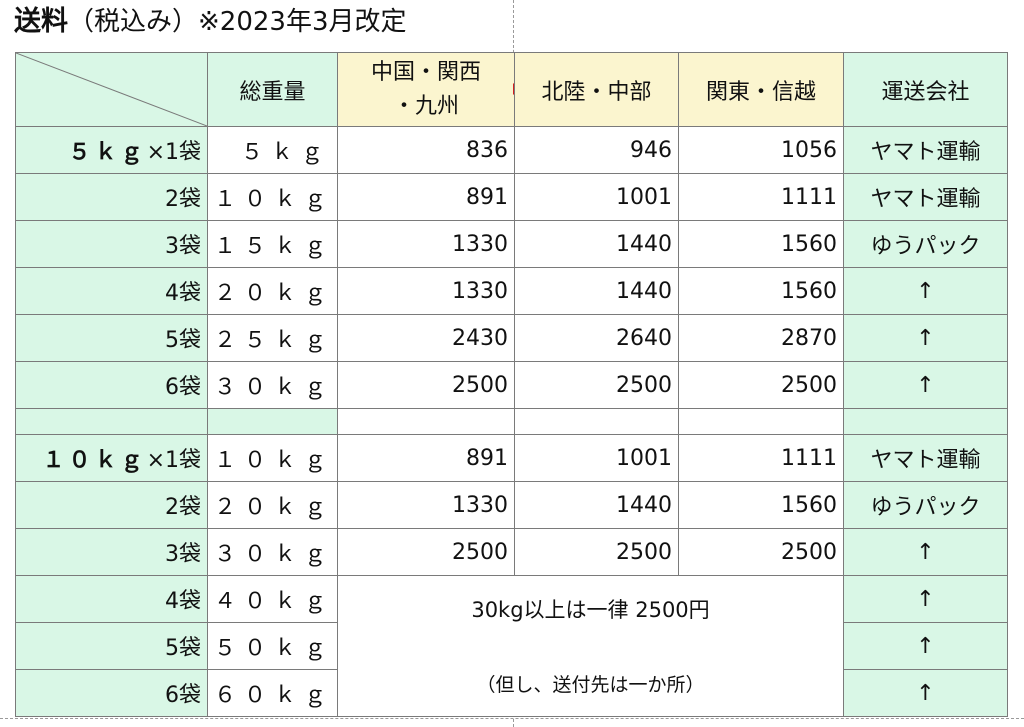  I want to click on bag-count-cell: １０ｋｇ×1袋, so click(111, 458).